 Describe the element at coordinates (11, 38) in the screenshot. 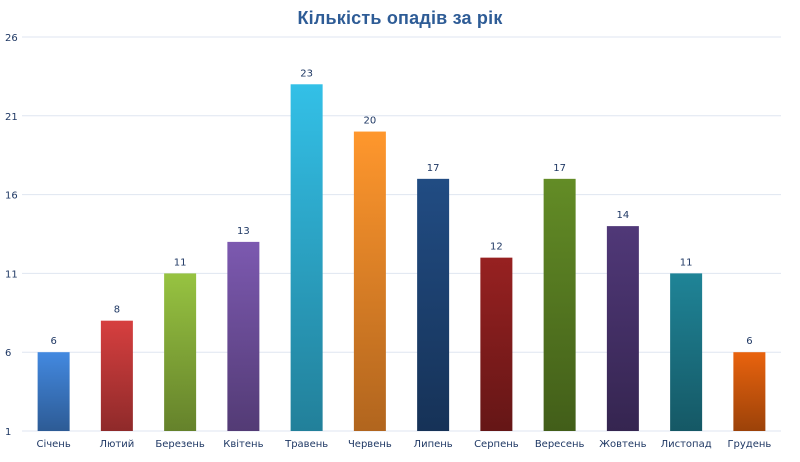

I see `y-tick-label: 26` at that location.